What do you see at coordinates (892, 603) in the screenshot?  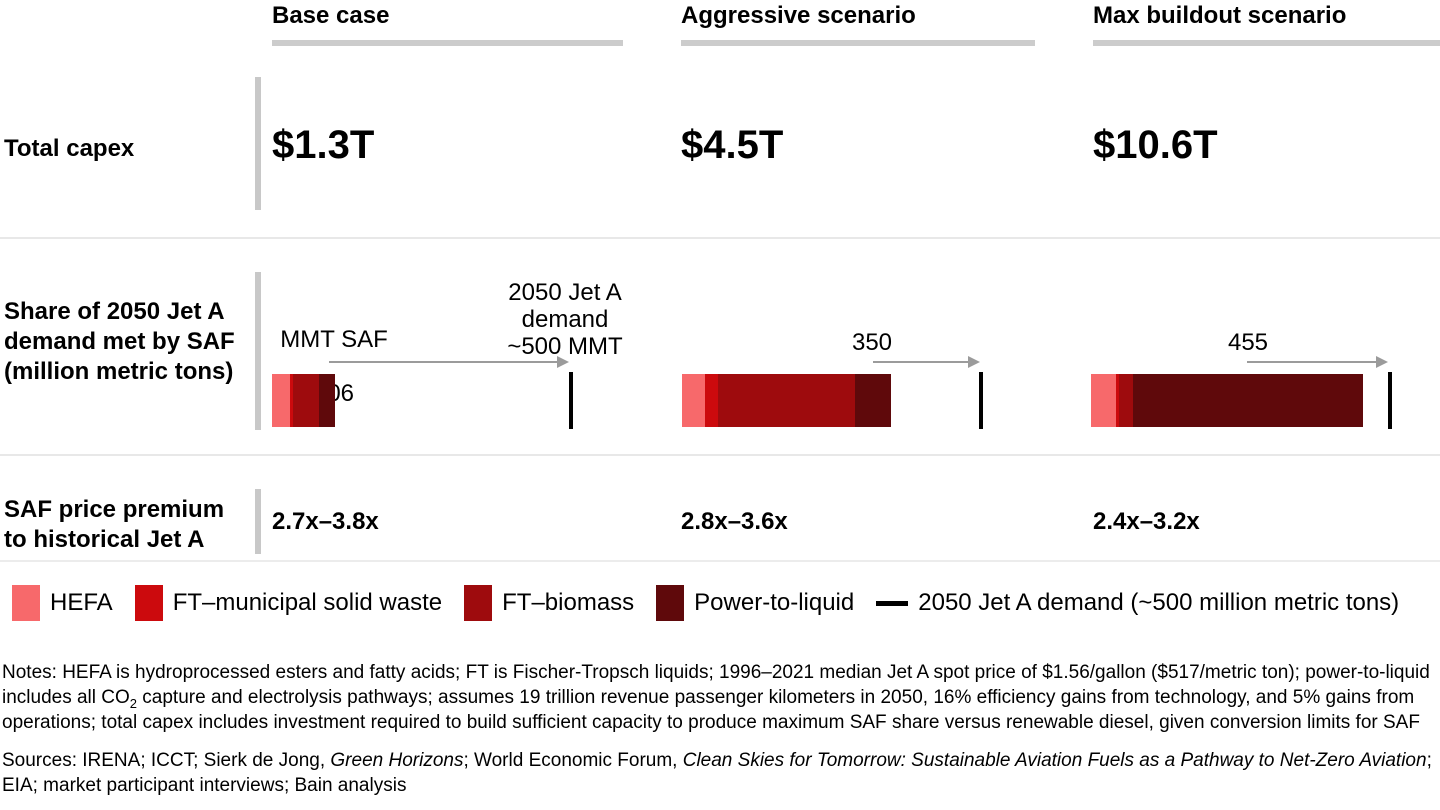 I see `legend-demand-line-marker` at bounding box center [892, 603].